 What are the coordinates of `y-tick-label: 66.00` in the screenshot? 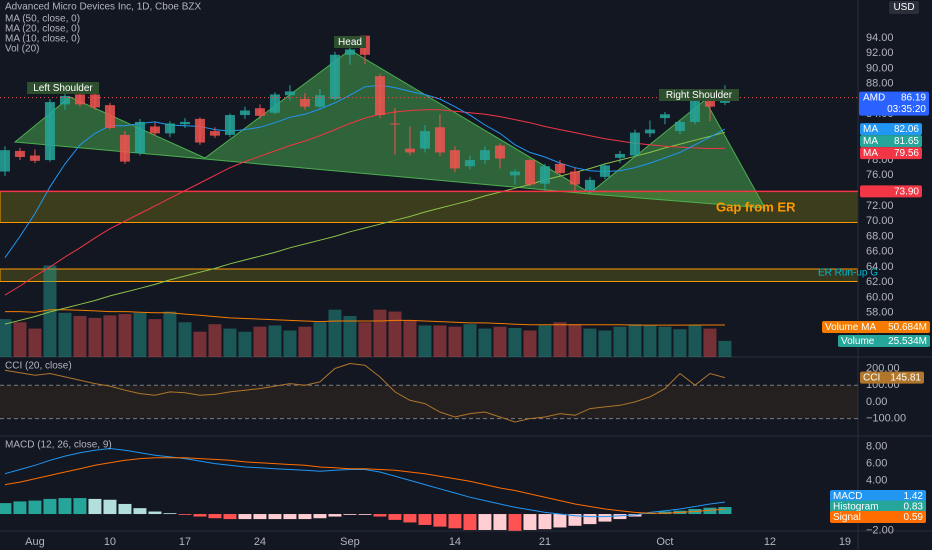 It's located at (880, 252).